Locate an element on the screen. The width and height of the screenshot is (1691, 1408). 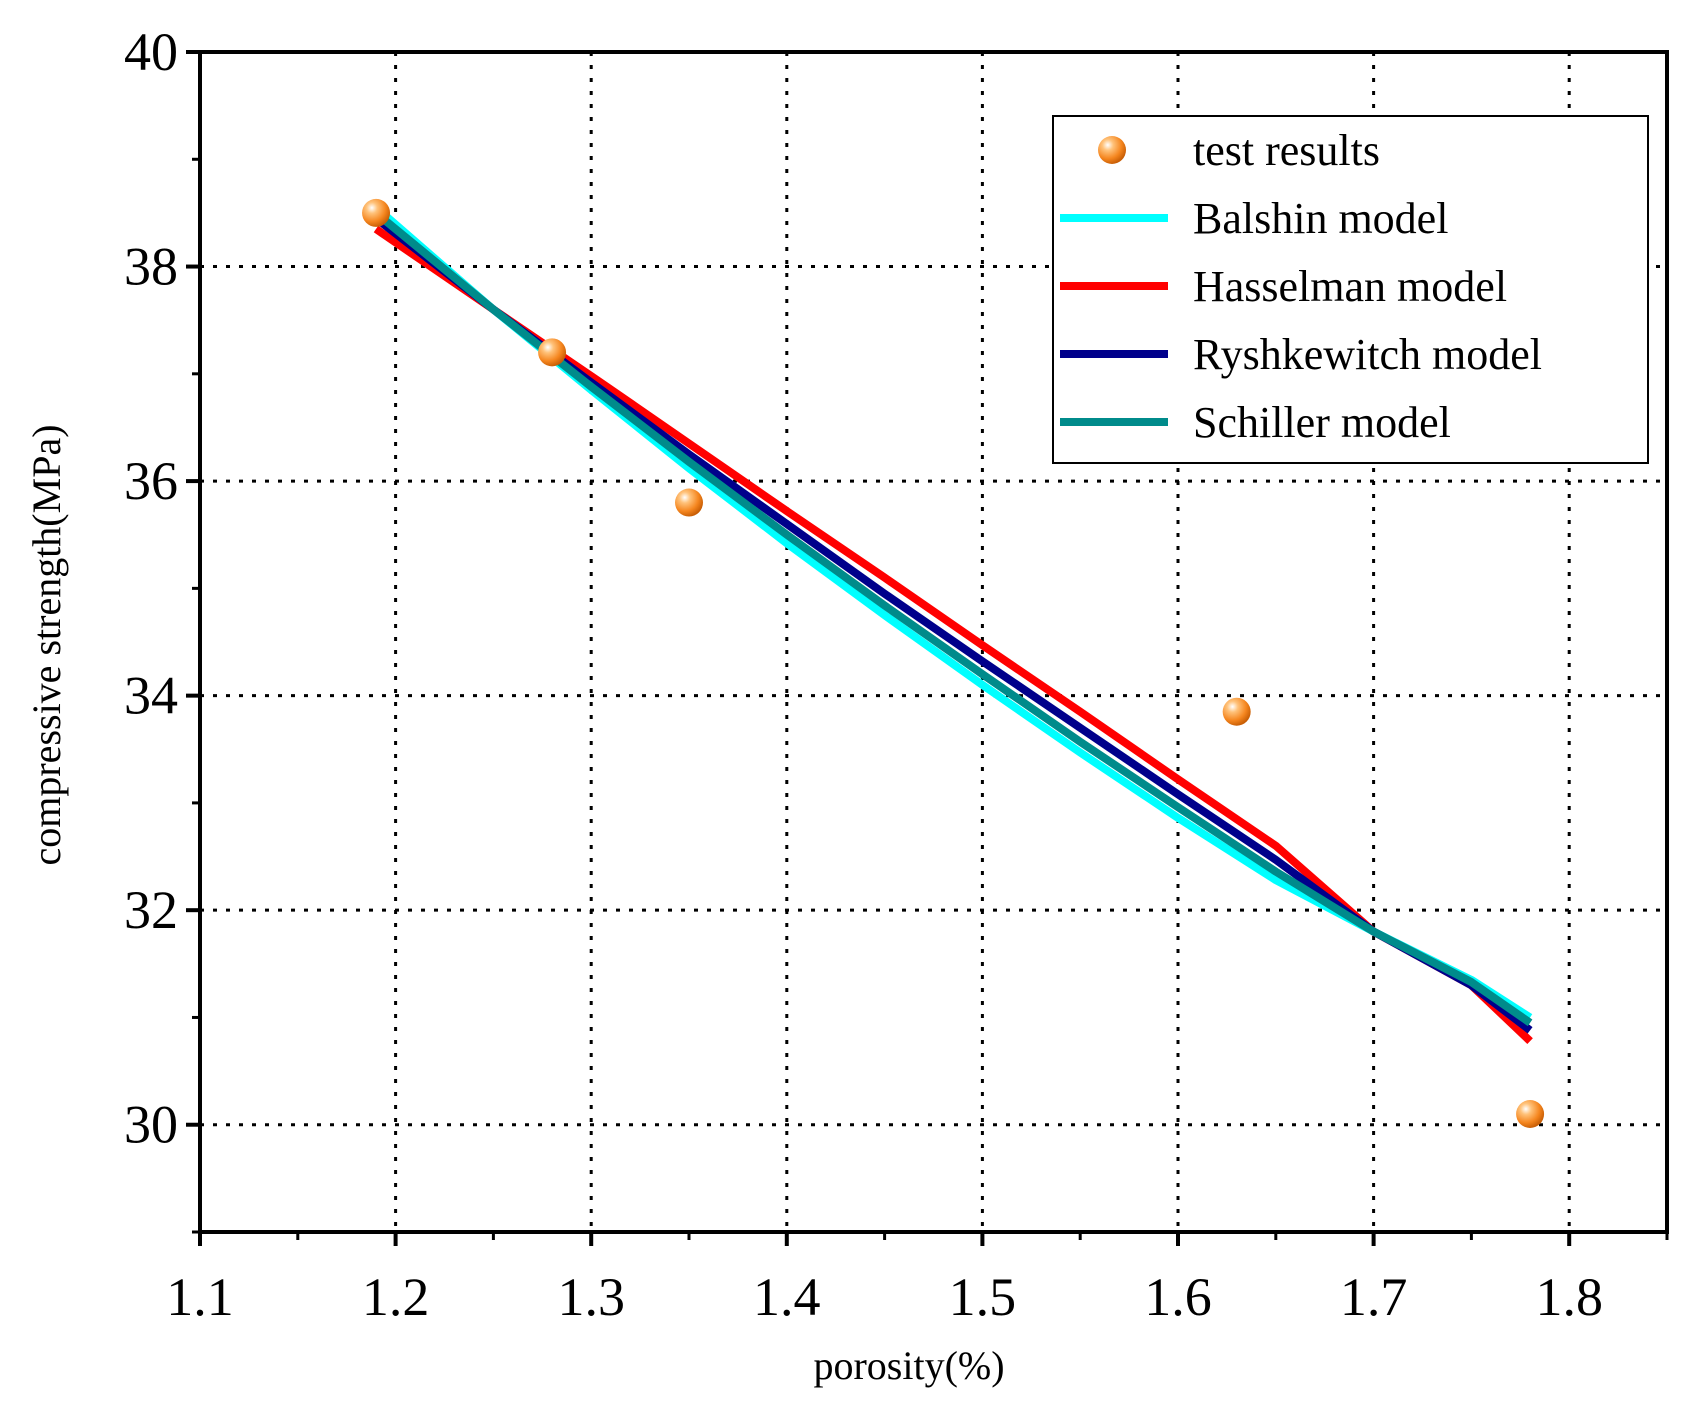
y-tick-label: 32 is located at coordinates (151, 910).